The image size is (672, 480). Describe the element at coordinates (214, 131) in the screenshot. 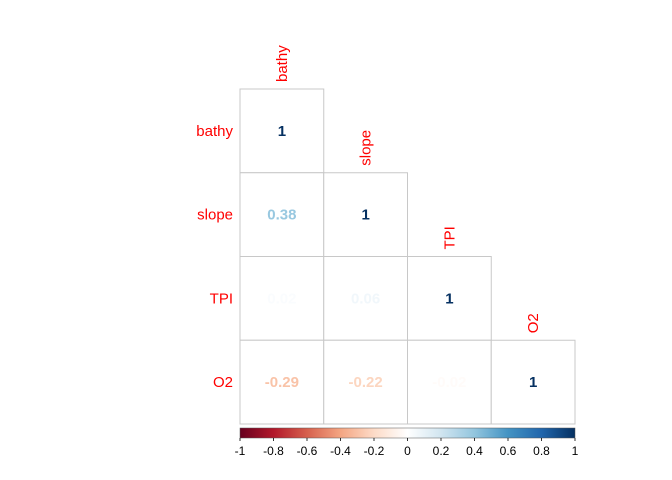

I see `row-label-bathy: bathy` at that location.